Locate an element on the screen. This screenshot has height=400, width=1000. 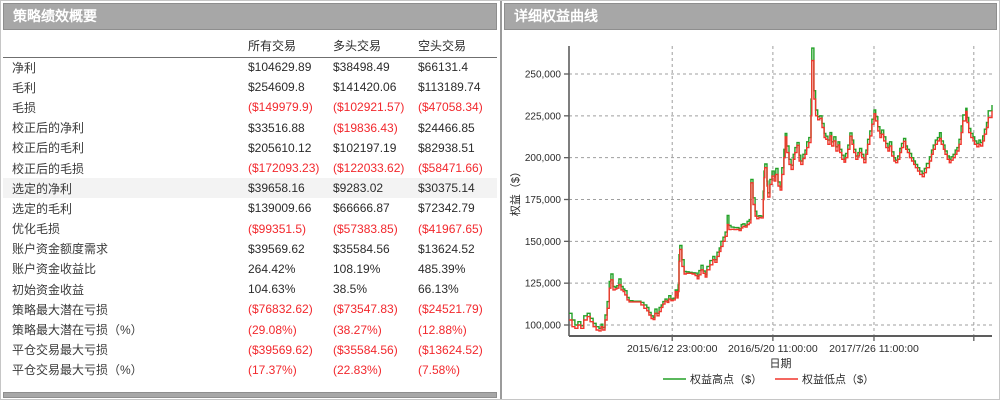
row-label: 平仓交易最大亏损 is located at coordinates (60, 350).